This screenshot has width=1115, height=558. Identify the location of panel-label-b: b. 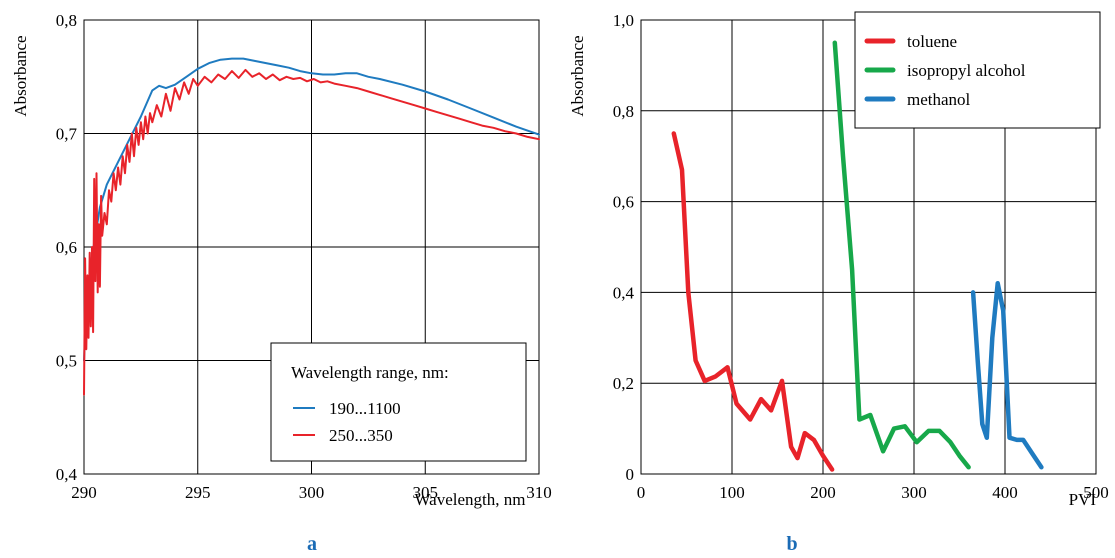
(791, 544).